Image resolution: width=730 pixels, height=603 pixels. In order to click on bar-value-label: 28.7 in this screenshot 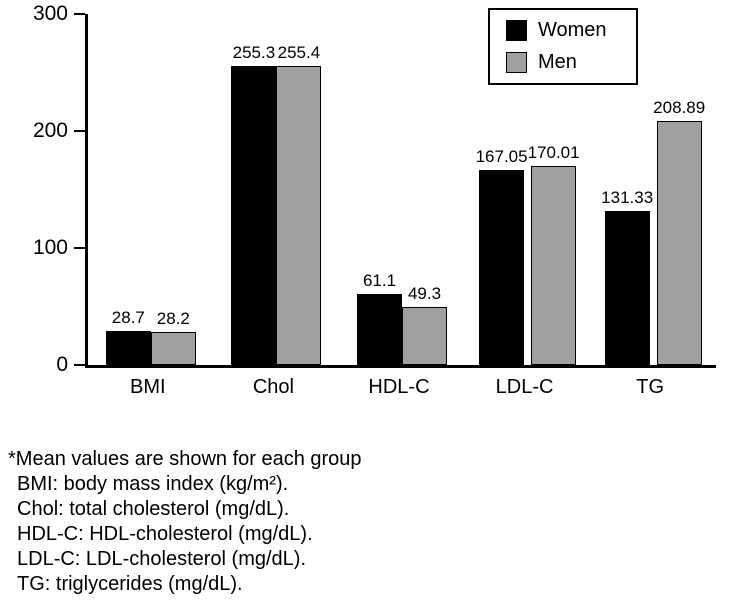, I will do `click(128, 318)`.